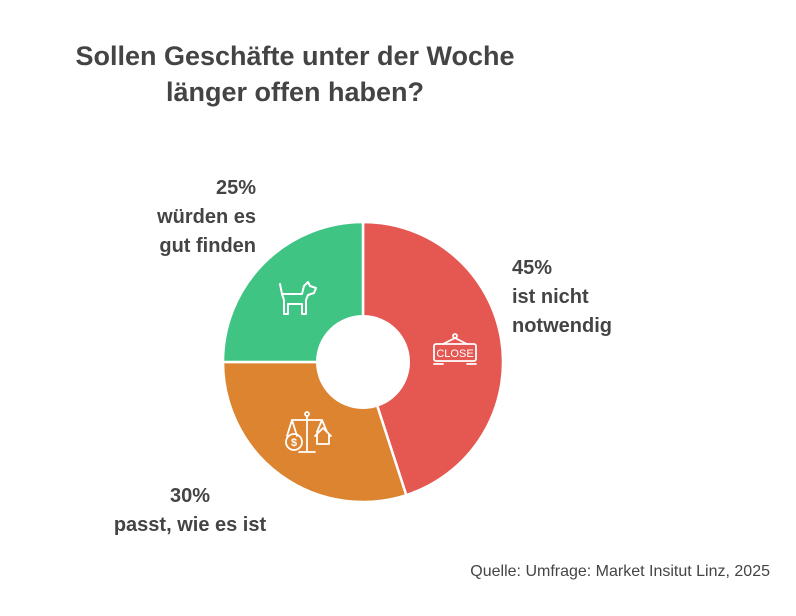 The width and height of the screenshot is (796, 616). I want to click on slice-text-green-2: gut finden, so click(207, 246).